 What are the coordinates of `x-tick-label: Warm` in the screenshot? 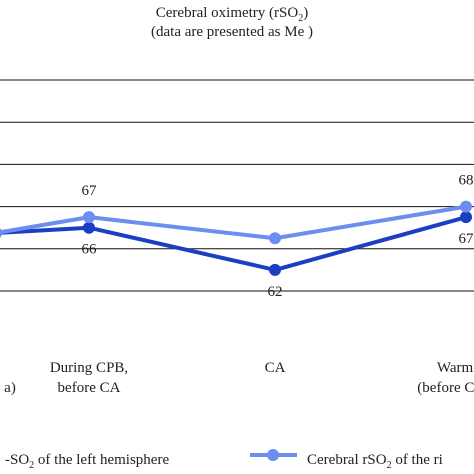 It's located at (455, 368).